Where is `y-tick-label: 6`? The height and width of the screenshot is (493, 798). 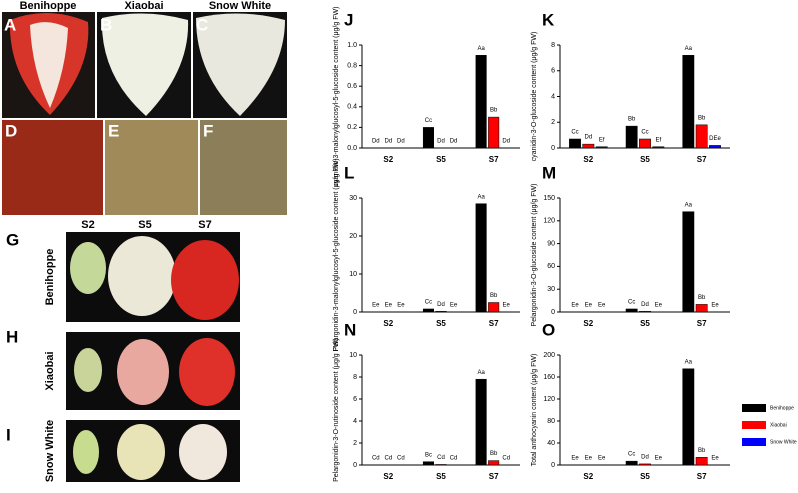
y-tick-label: 6 is located at coordinates (355, 399).